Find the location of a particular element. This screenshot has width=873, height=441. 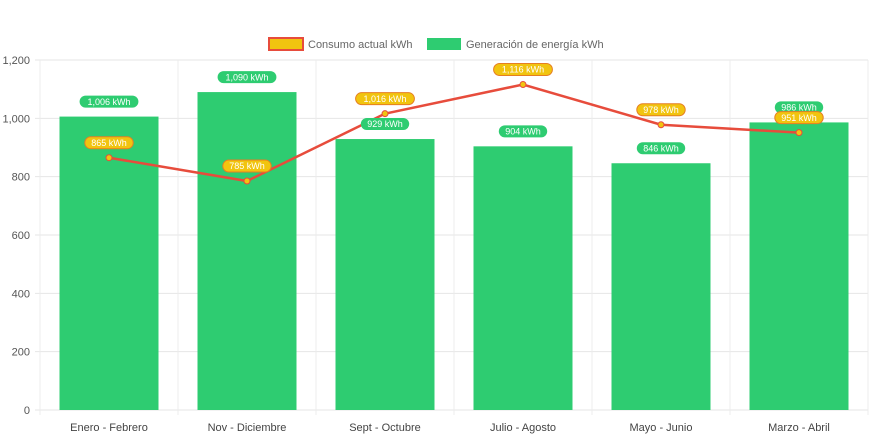

x-tick-label: Marzo - Abril is located at coordinates (799, 428).